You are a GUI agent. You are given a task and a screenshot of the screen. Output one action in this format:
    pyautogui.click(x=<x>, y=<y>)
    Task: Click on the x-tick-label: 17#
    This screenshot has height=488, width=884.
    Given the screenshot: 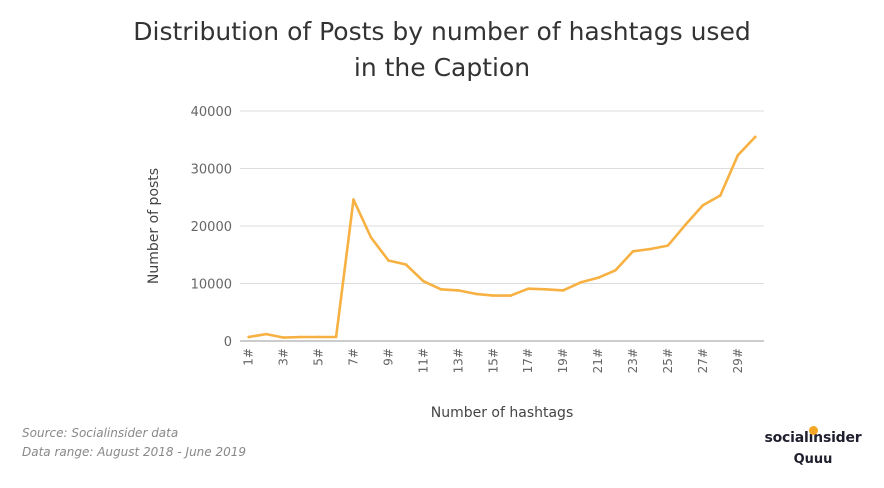 What is the action you would take?
    pyautogui.click(x=528, y=360)
    